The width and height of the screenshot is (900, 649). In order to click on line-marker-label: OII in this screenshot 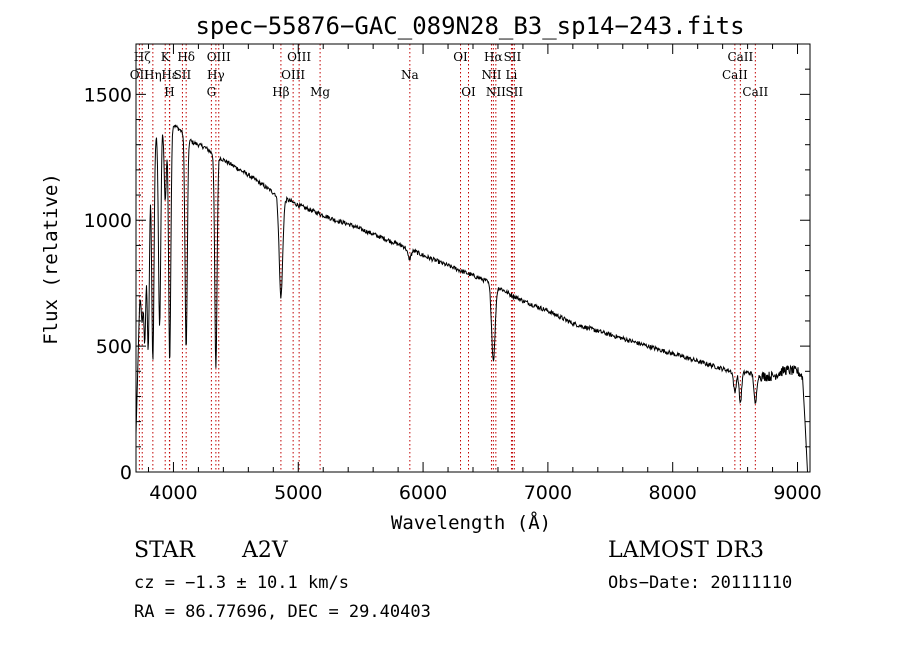, I will do `click(140, 75)`.